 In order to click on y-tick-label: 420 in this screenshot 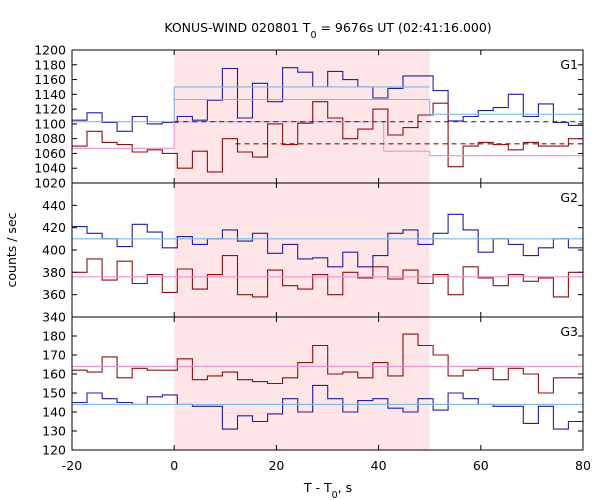, I will do `click(54, 227)`.